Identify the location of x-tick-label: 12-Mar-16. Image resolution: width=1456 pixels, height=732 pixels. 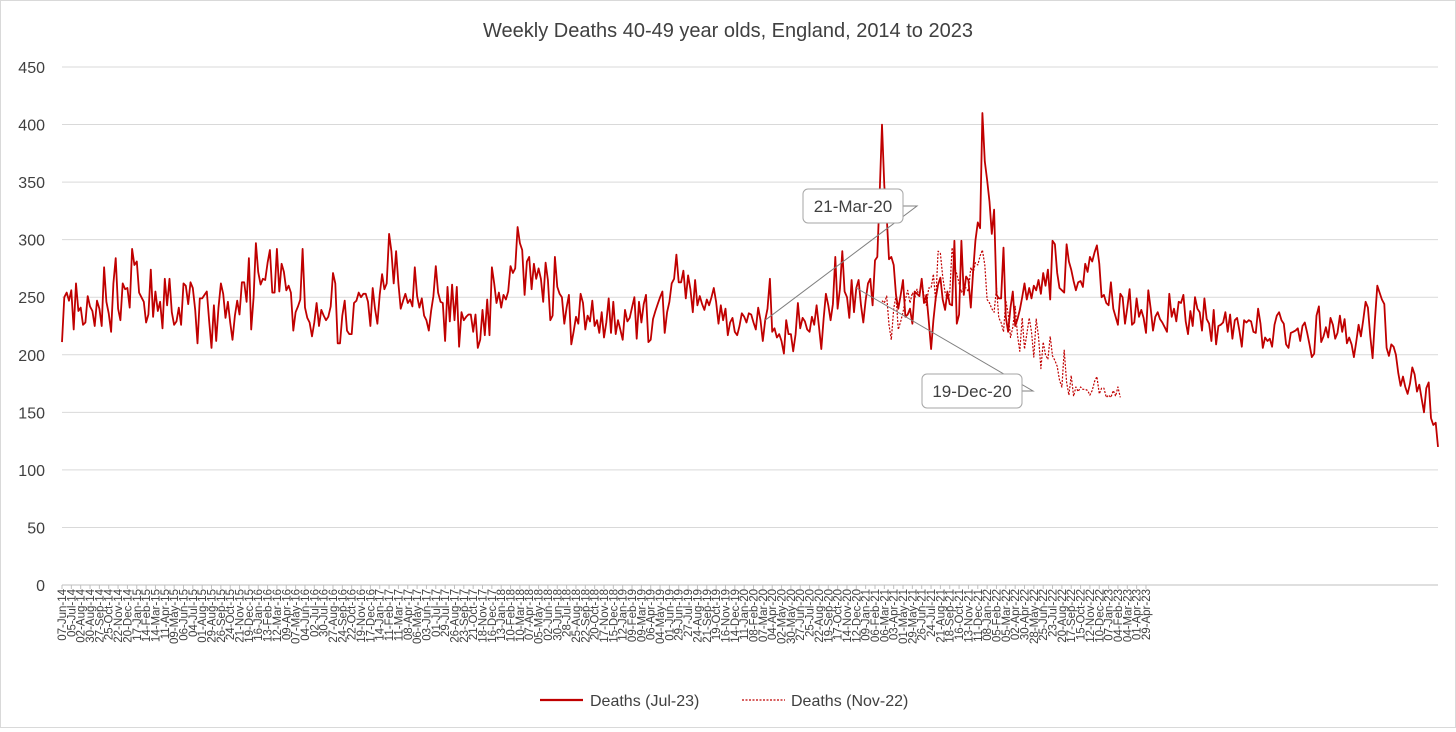
(278, 615).